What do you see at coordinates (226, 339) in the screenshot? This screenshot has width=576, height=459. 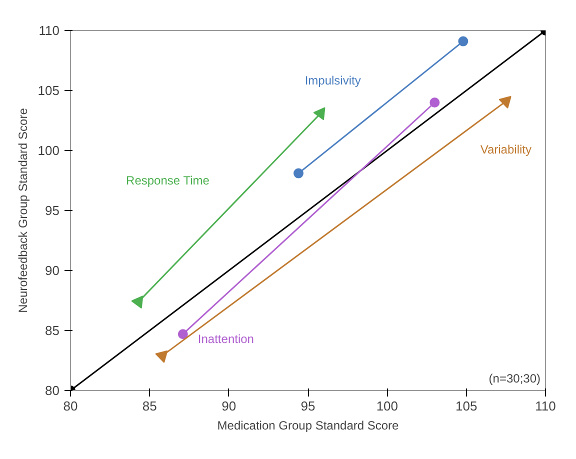 I see `series-label: Inattention` at bounding box center [226, 339].